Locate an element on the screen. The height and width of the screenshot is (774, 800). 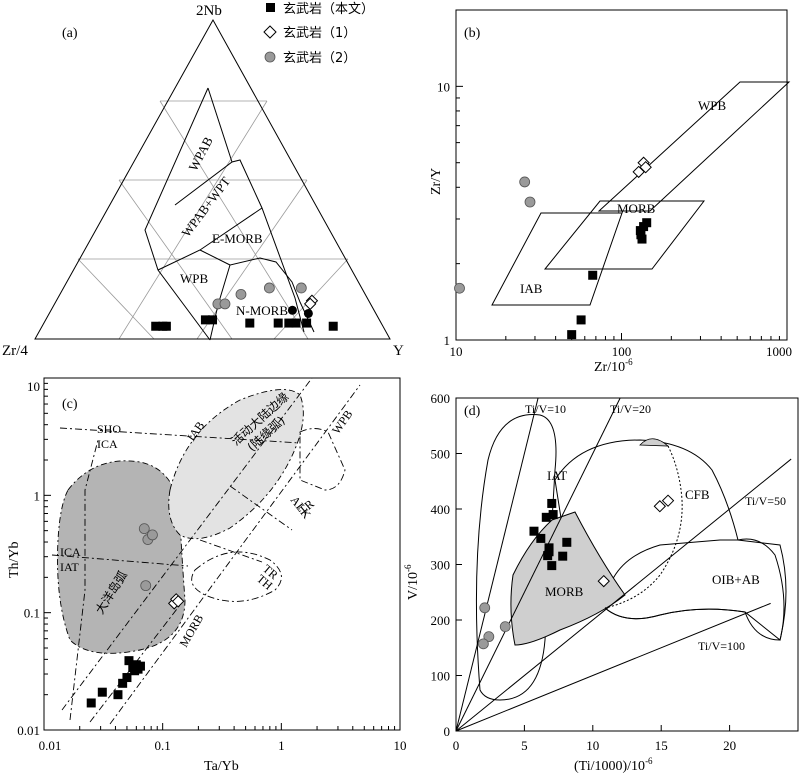
legend-item-2: 玄武岩（1） is located at coordinates (319, 33).